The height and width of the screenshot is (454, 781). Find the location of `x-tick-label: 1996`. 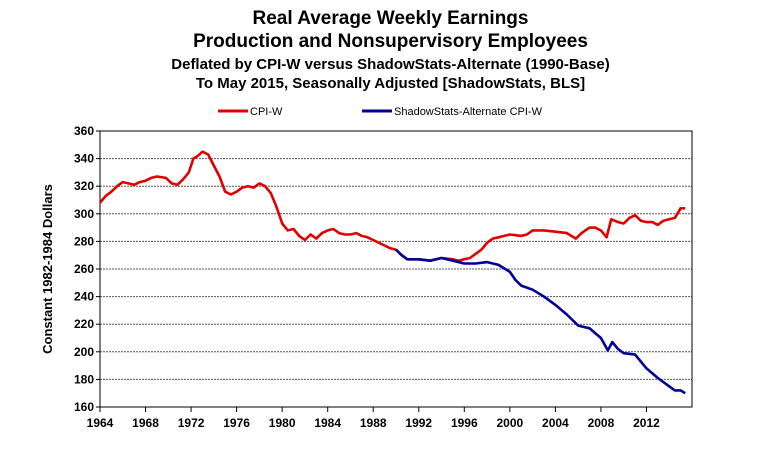

x-tick-label: 1996 is located at coordinates (464, 423).